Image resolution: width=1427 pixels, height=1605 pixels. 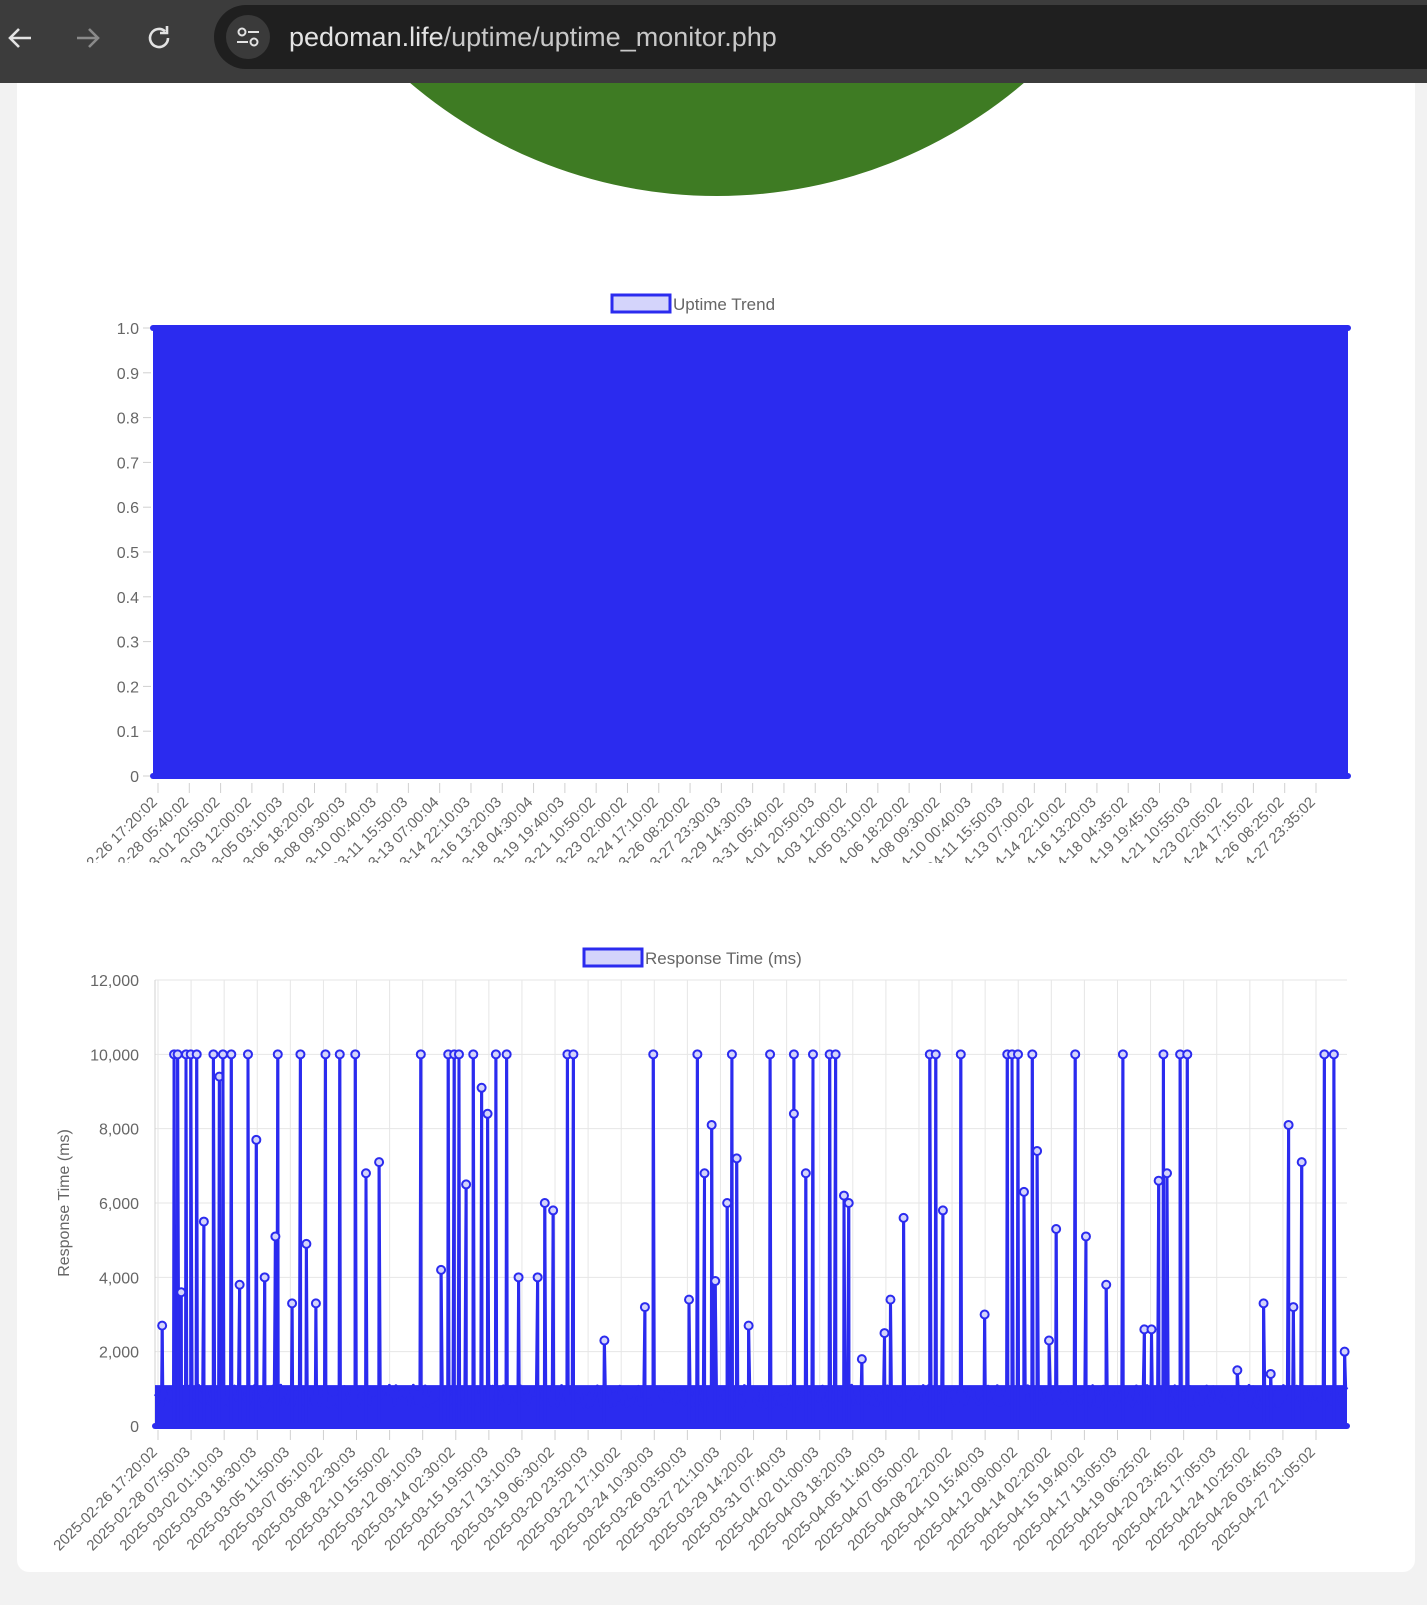 What do you see at coordinates (114, 981) in the screenshot?
I see `y-tick-label: 12,000` at bounding box center [114, 981].